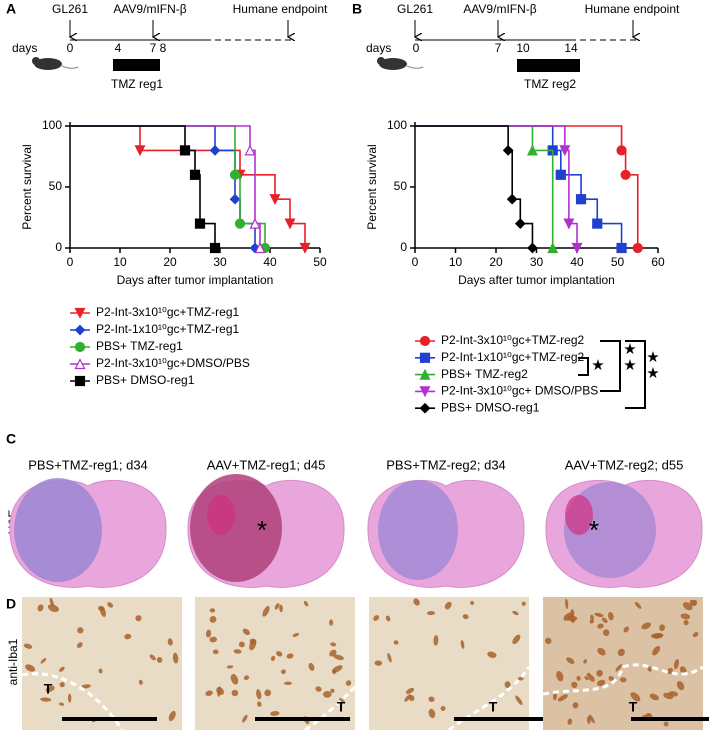 The image size is (709, 730). Describe the element at coordinates (415, 9) in the screenshot. I see `timeline-label: GL261` at that location.